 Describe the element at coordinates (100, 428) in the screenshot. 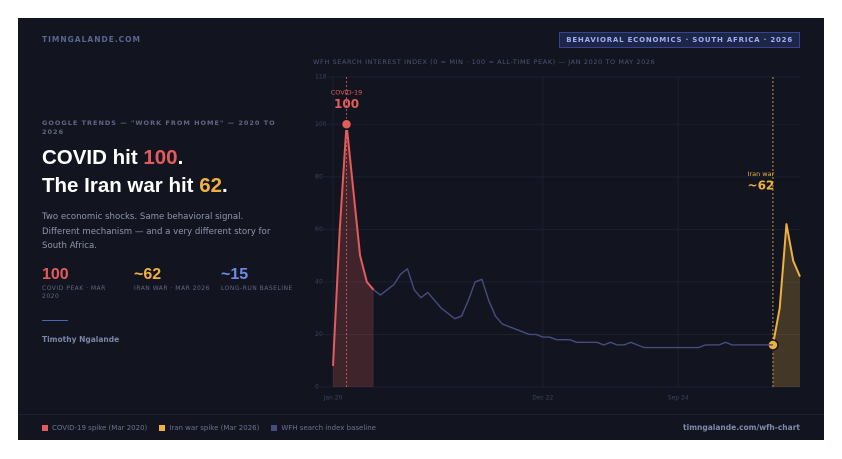

I see `legend-label: COVID-19 spike (Mar 2020)` at that location.